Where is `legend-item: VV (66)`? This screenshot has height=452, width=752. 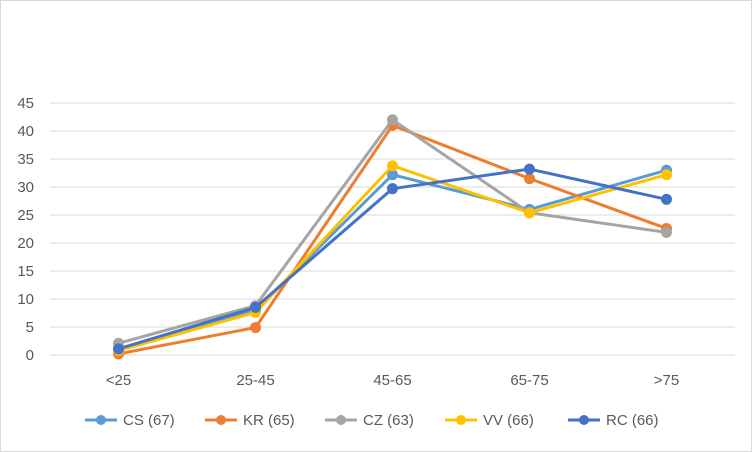 legend-item: VV (66) is located at coordinates (489, 420).